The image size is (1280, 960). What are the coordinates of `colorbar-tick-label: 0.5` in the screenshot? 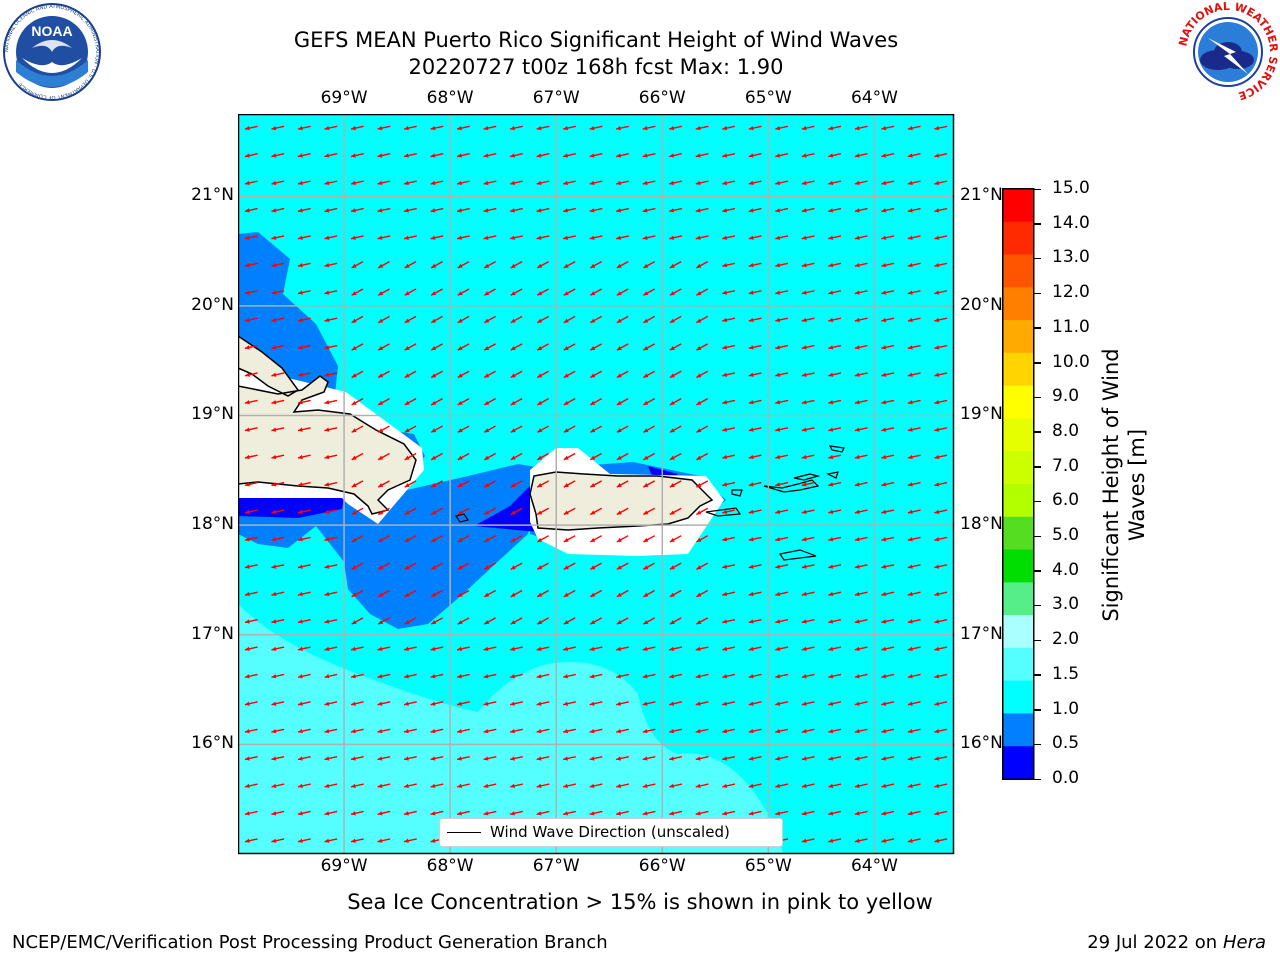 It's located at (1066, 743).